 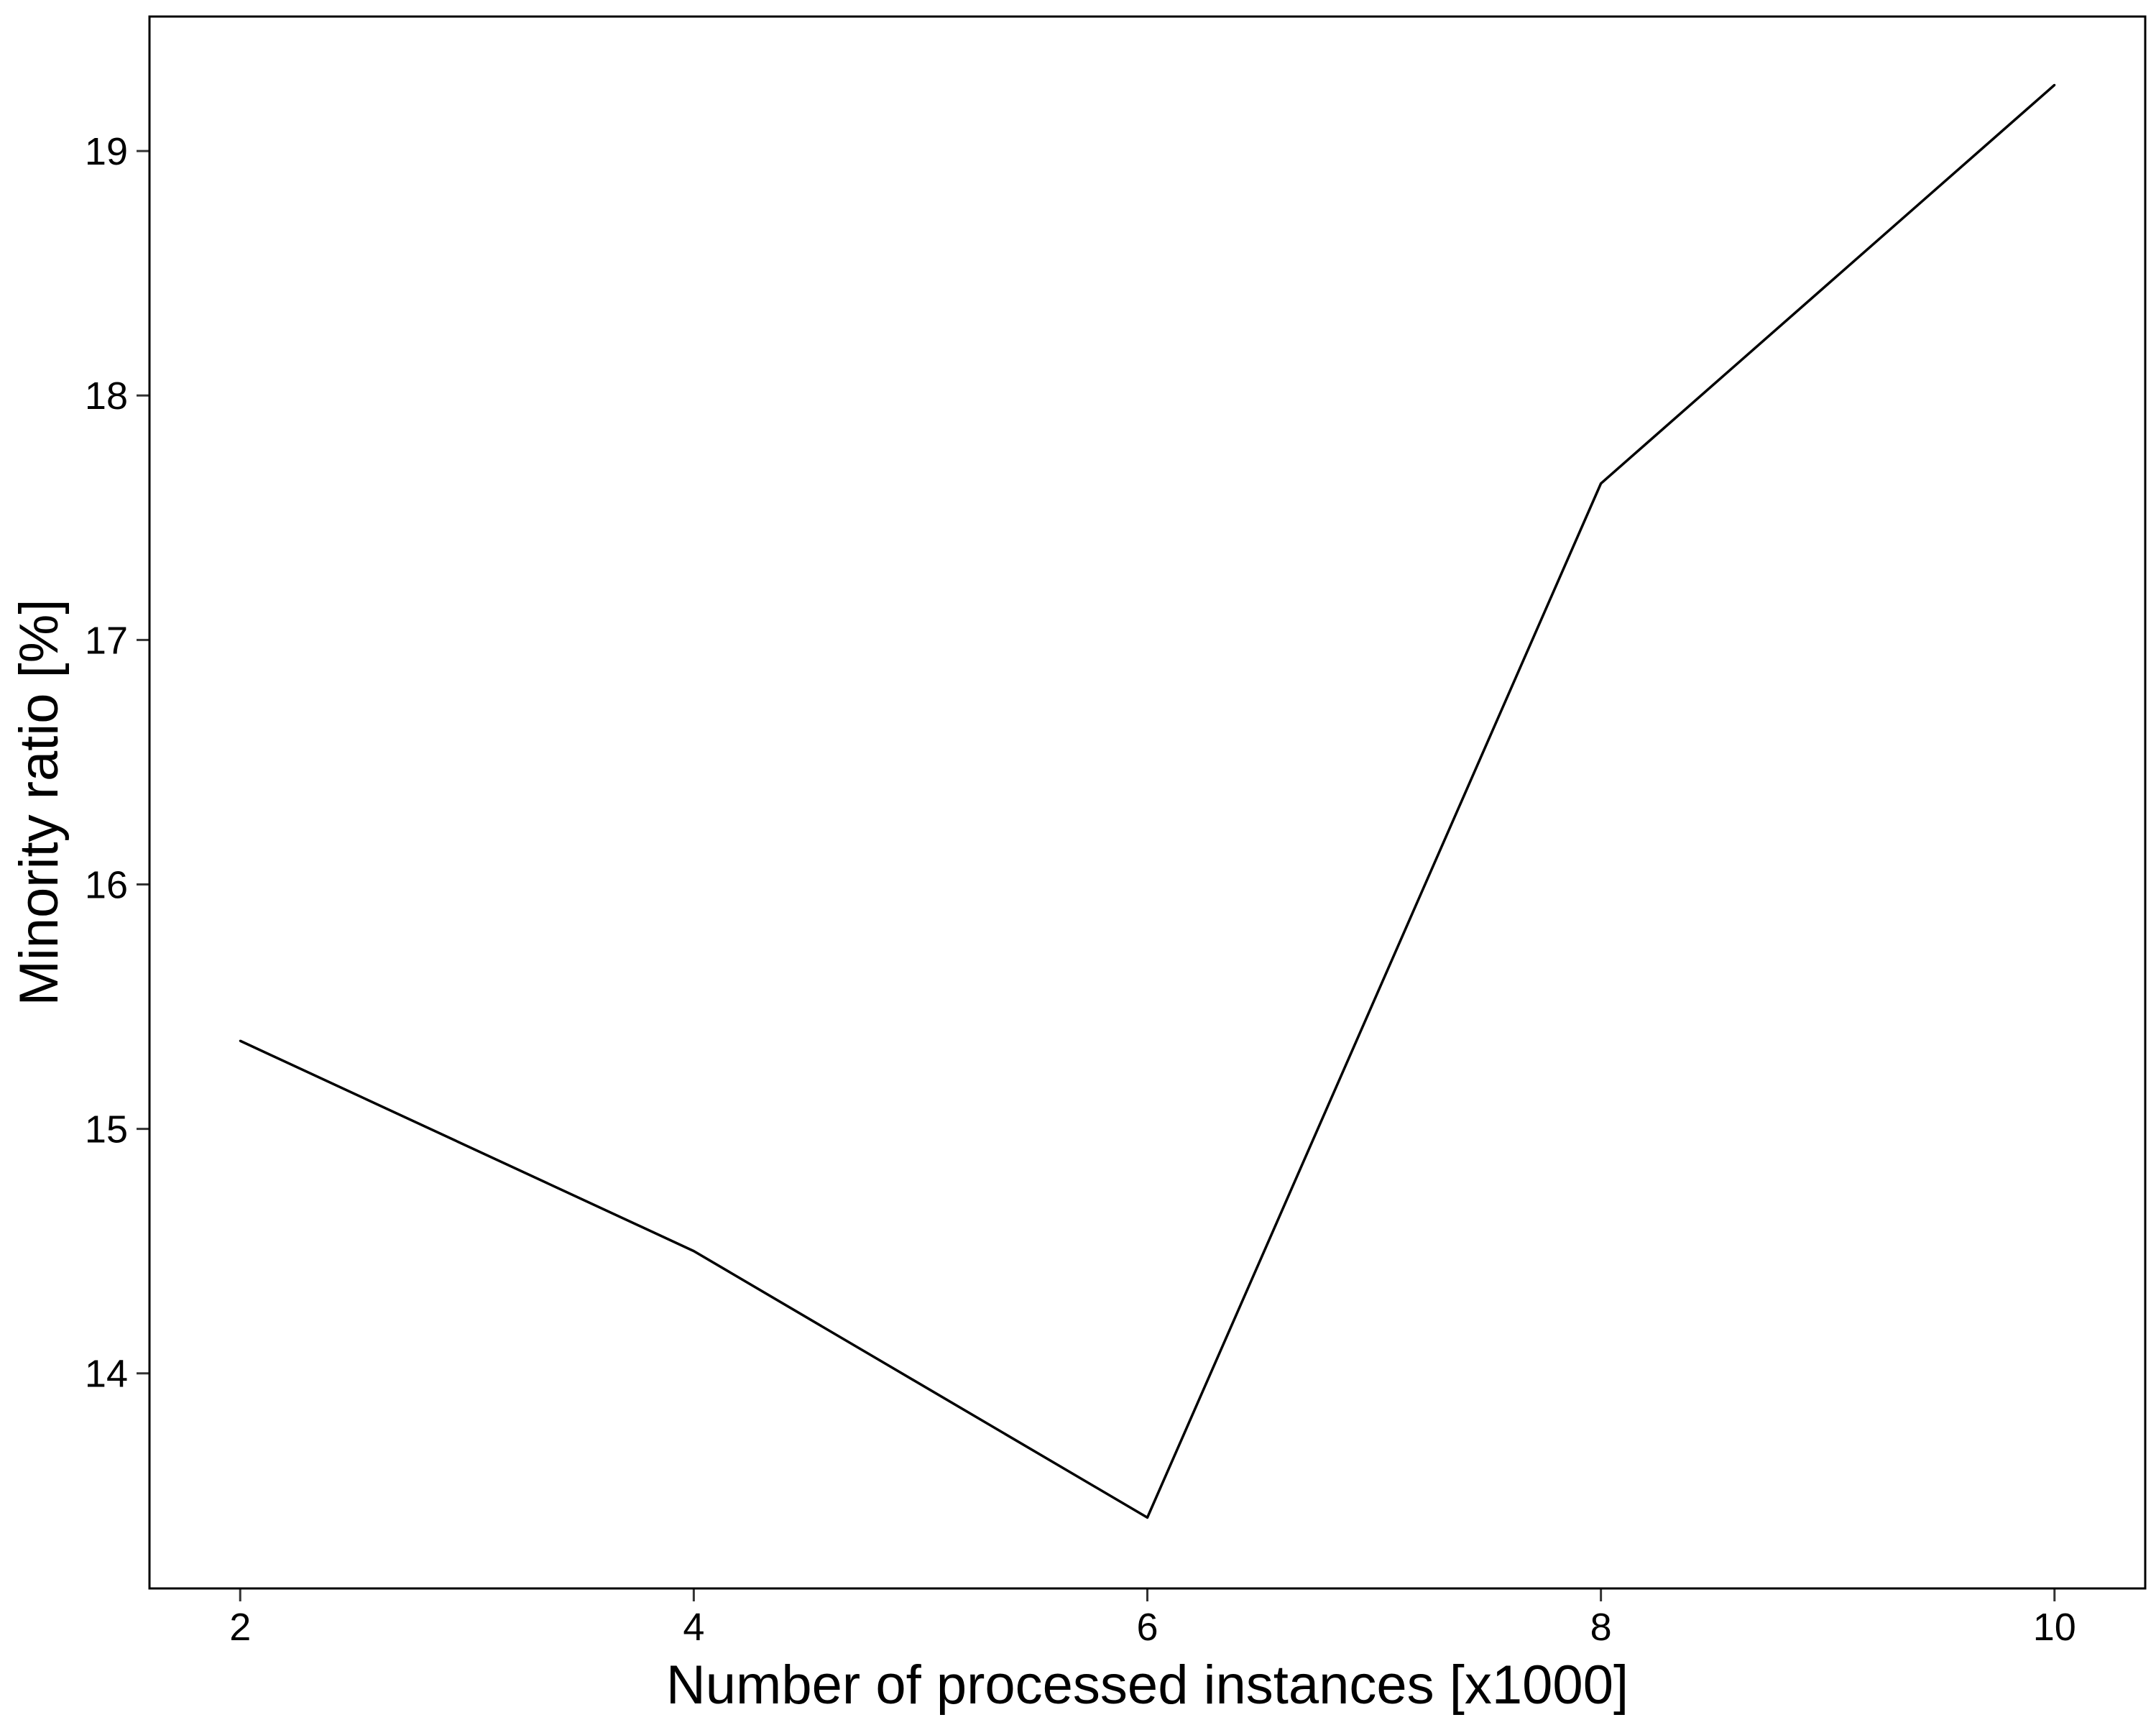 I want to click on y-axis-title: Minority ratio [%], so click(x=39, y=802).